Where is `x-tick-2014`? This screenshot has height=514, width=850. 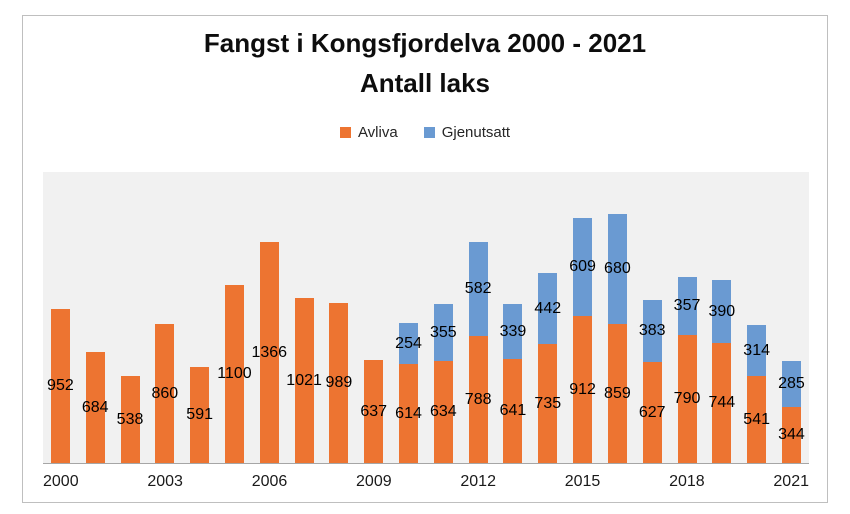 x-tick-2014 is located at coordinates (547, 482).